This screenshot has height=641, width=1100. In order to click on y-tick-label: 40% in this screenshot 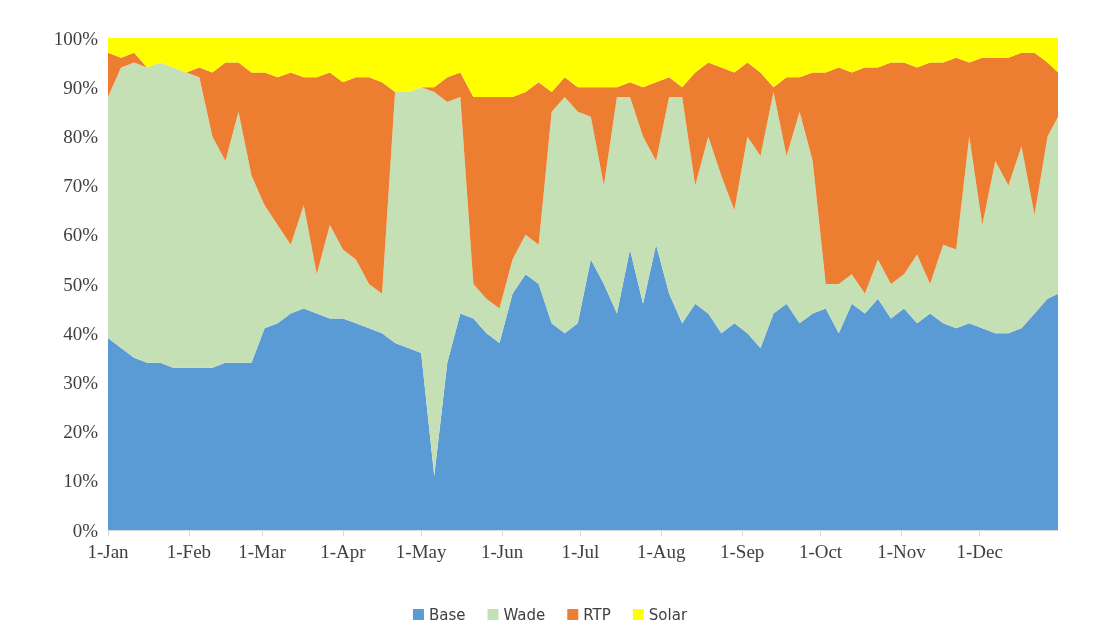, I will do `click(81, 333)`.